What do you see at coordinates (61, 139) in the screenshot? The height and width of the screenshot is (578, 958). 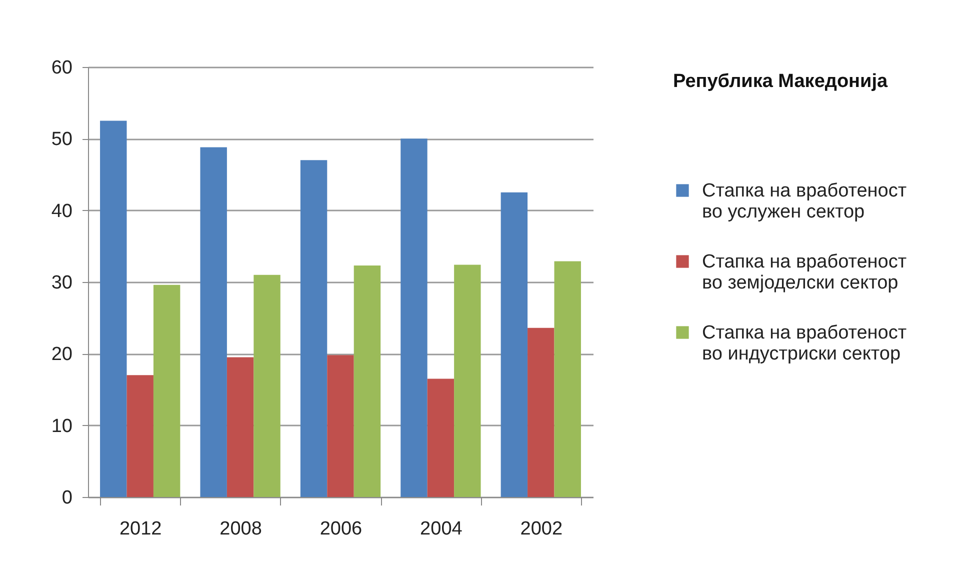 I see `y-tick-label: 50` at bounding box center [61, 139].